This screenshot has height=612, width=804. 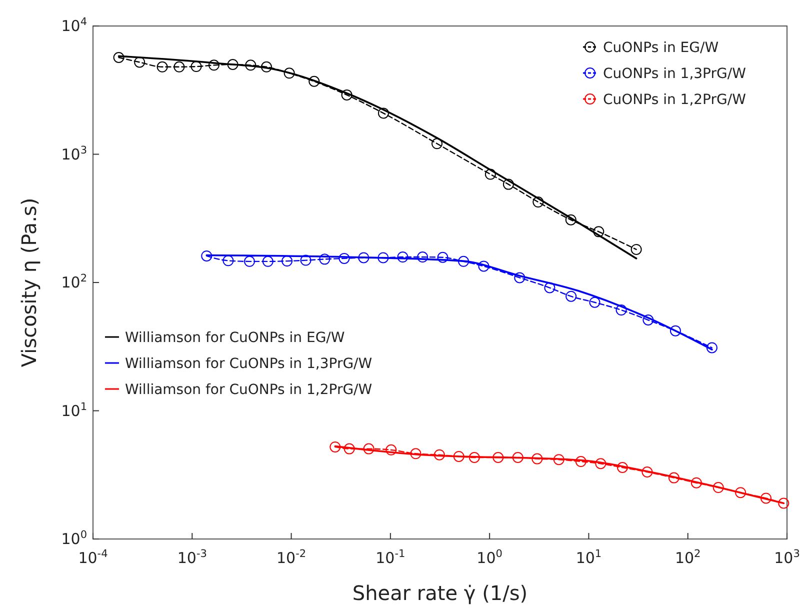 I want to click on x-tick-label: 10$^{-2}$, so click(x=291, y=557).